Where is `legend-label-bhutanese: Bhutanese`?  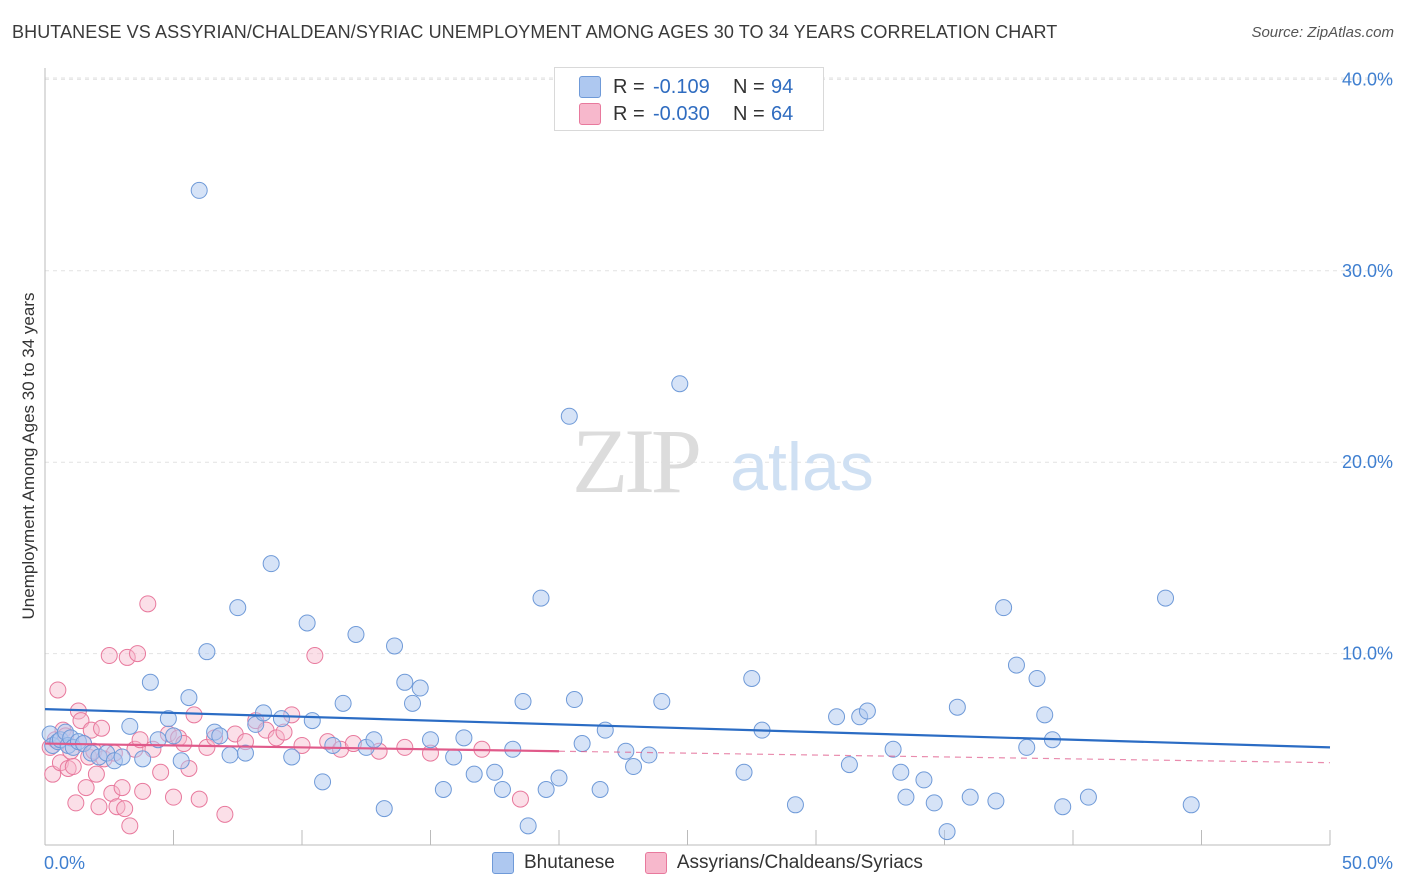
legend-label-bhutanese: Bhutanese is located at coordinates (569, 862).